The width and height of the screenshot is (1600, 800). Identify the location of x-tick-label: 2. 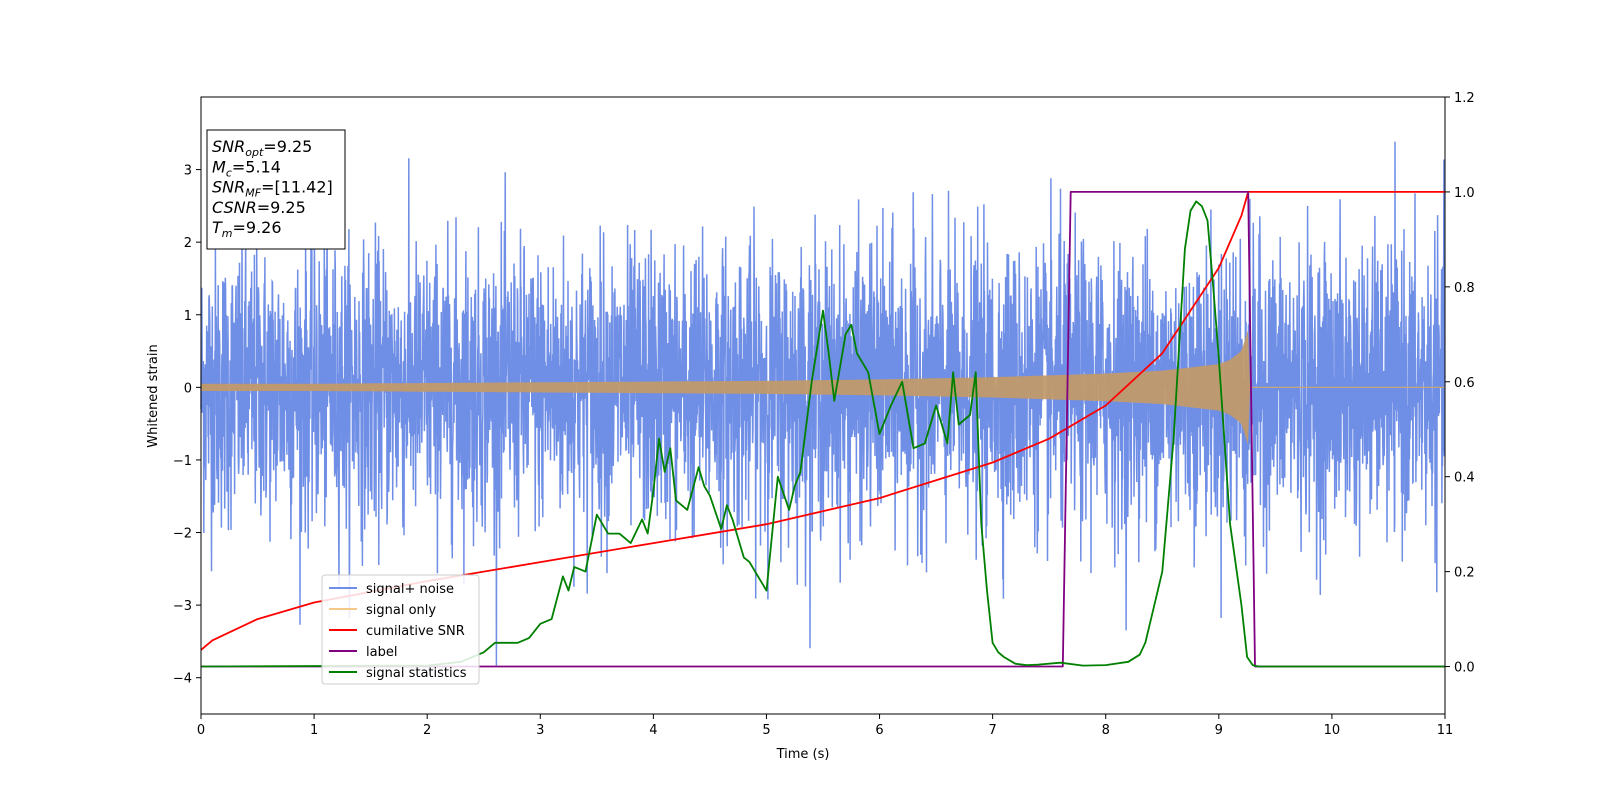
(427, 730).